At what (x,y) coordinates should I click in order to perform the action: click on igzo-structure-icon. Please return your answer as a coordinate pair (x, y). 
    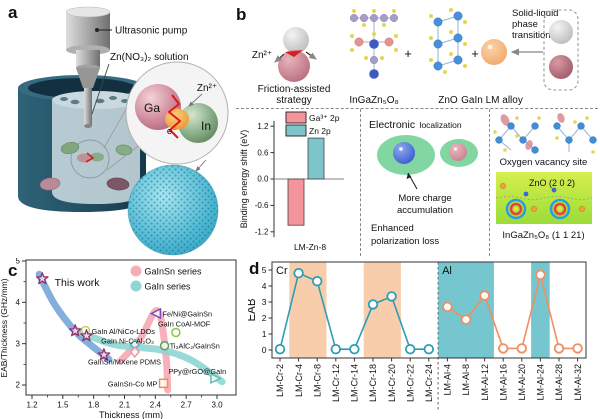
    Looking at the image, I should click on (374, 44).